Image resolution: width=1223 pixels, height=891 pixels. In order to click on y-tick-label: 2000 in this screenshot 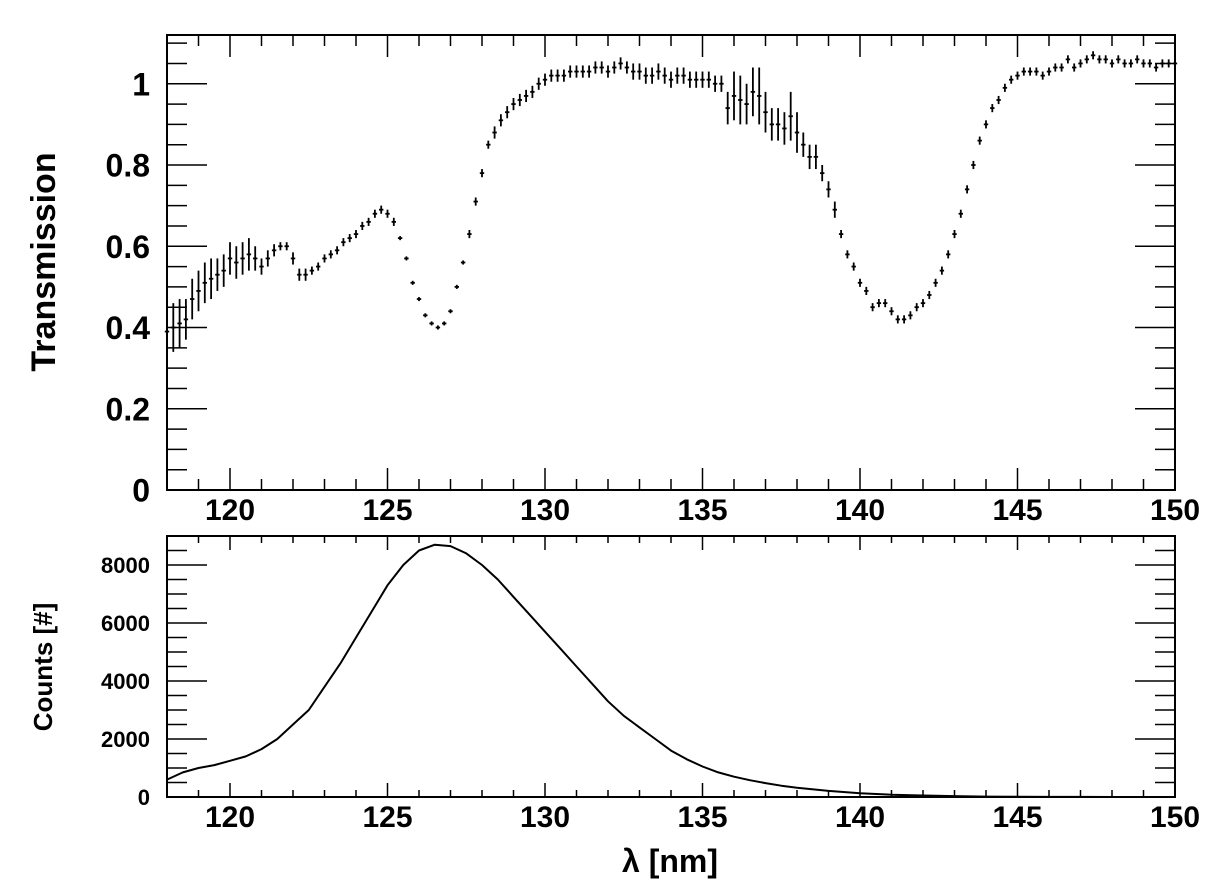, I will do `click(125, 739)`.